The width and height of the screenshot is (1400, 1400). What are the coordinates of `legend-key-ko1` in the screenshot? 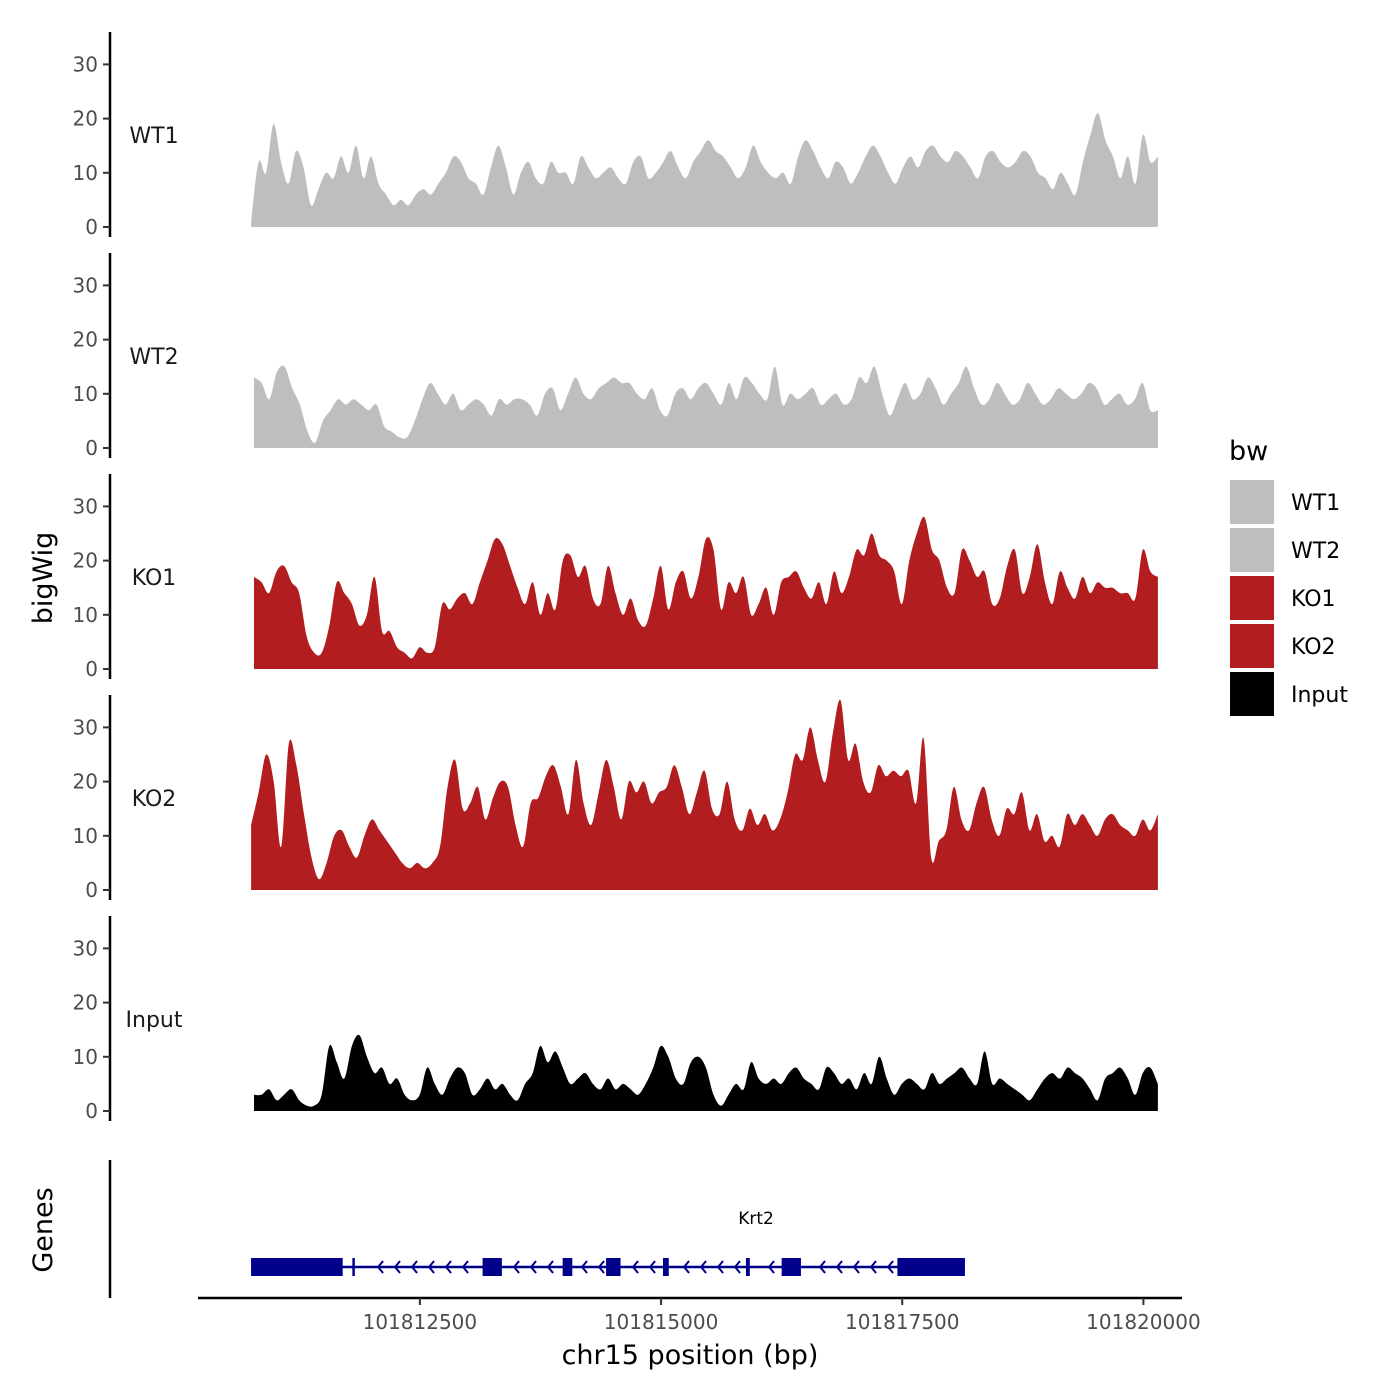 It's located at (1252, 598).